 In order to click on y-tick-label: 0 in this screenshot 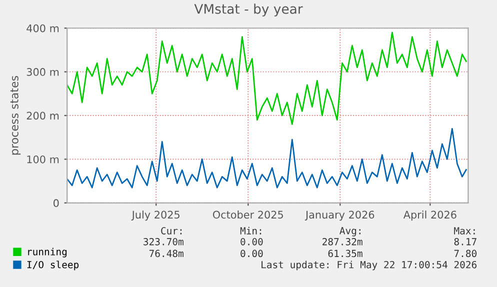, I will do `click(56, 203)`.